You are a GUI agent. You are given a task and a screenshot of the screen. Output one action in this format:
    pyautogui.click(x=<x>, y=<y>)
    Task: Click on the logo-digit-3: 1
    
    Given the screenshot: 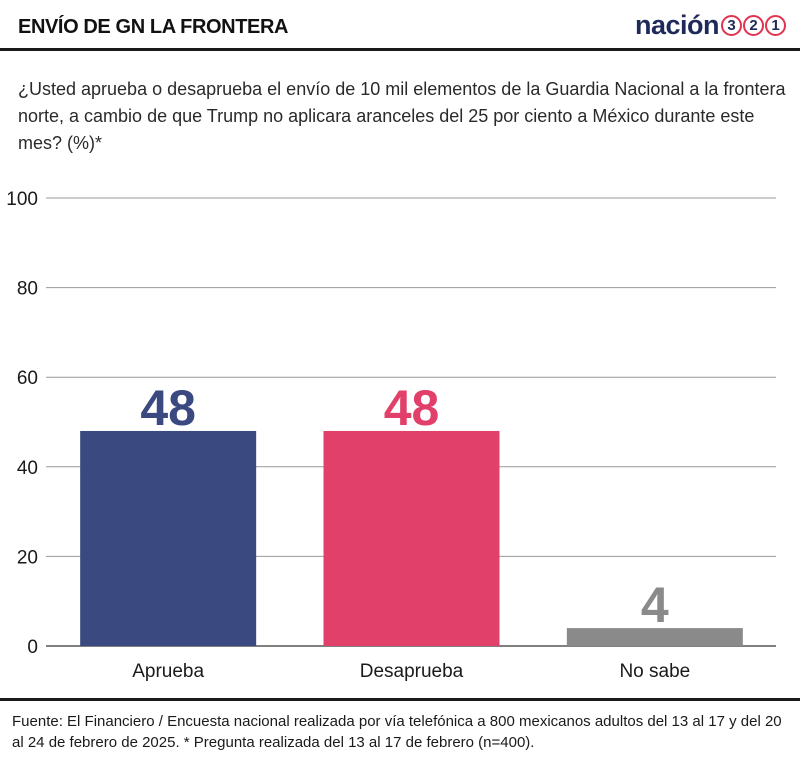 What is the action you would take?
    pyautogui.click(x=775, y=25)
    